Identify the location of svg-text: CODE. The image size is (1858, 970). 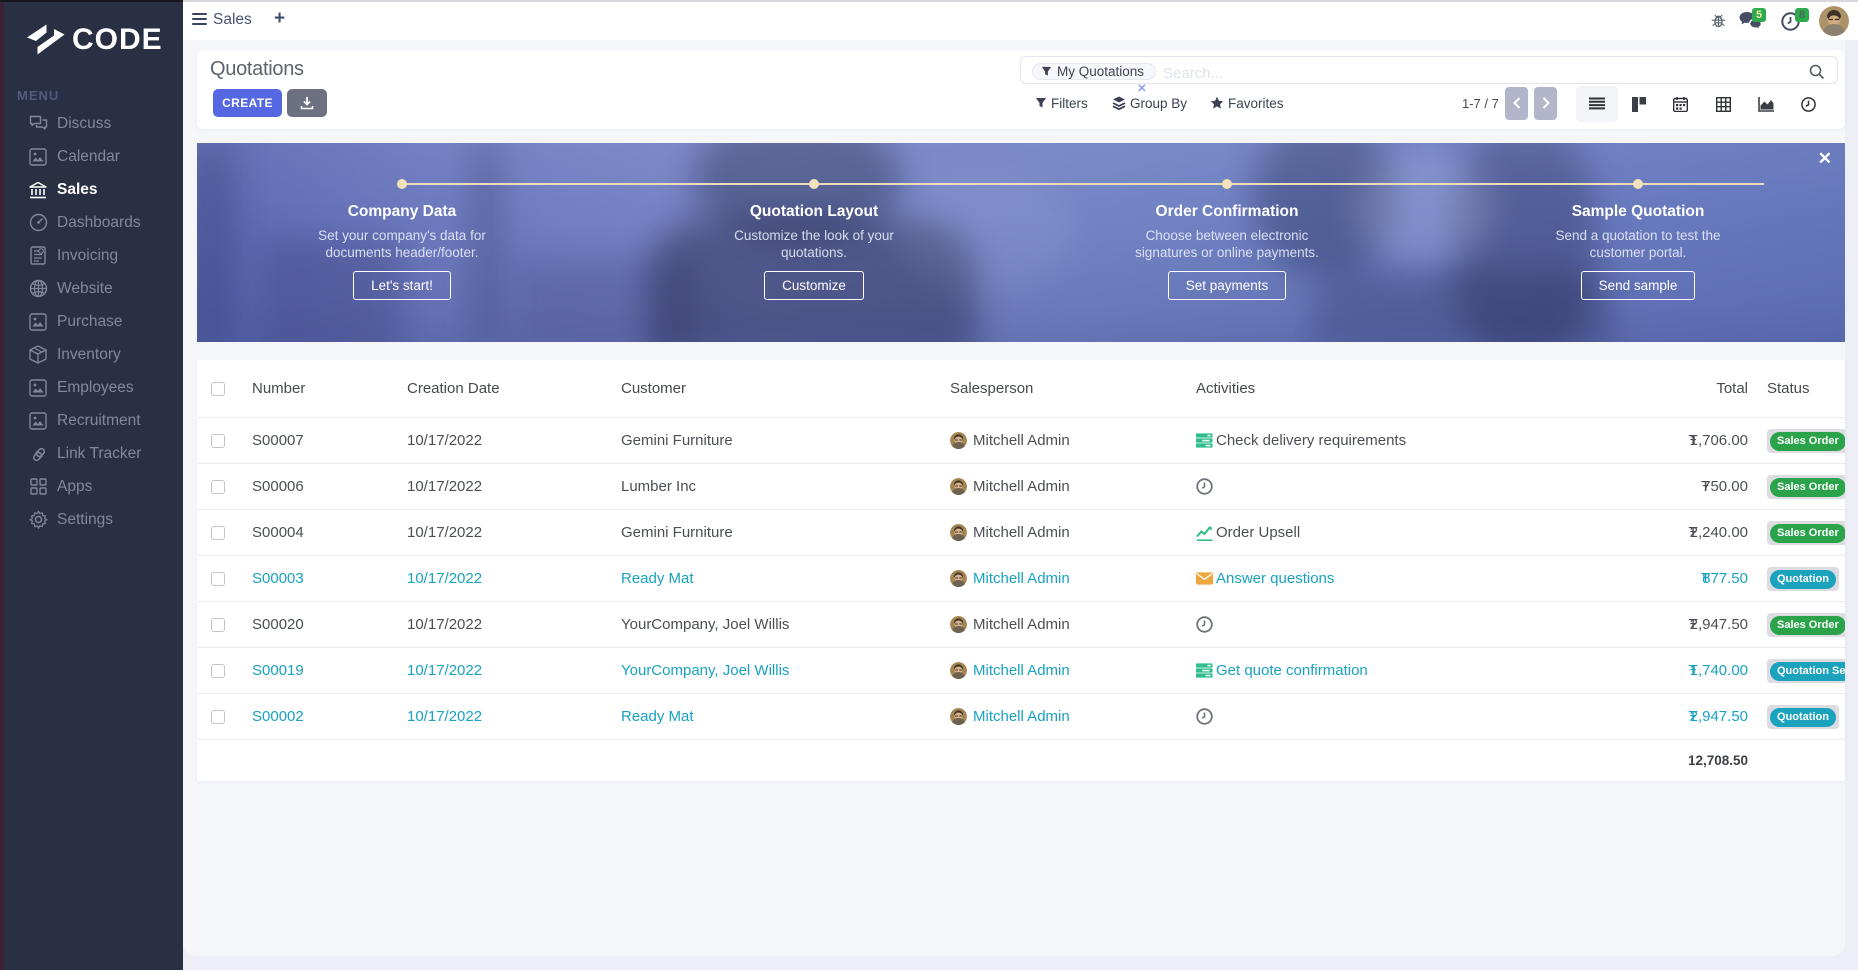
(117, 39).